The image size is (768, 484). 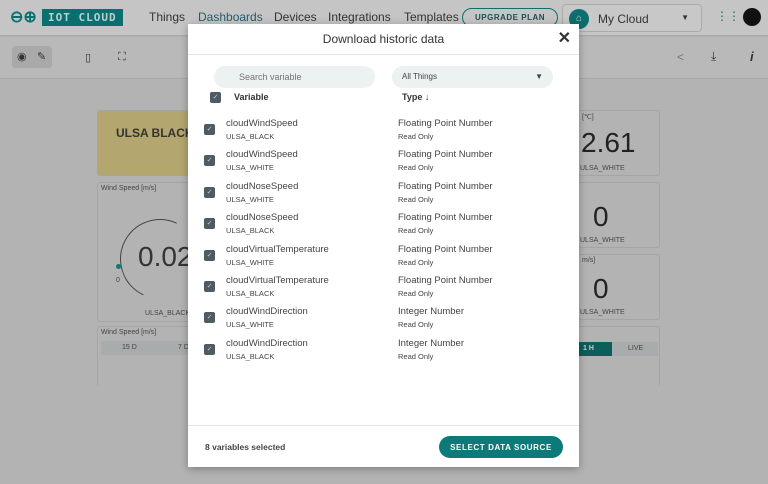 What do you see at coordinates (154, 252) in the screenshot?
I see `gauge-widget: Wind Speed [m/s] 0.02 0 ULSA_BLACK` at bounding box center [154, 252].